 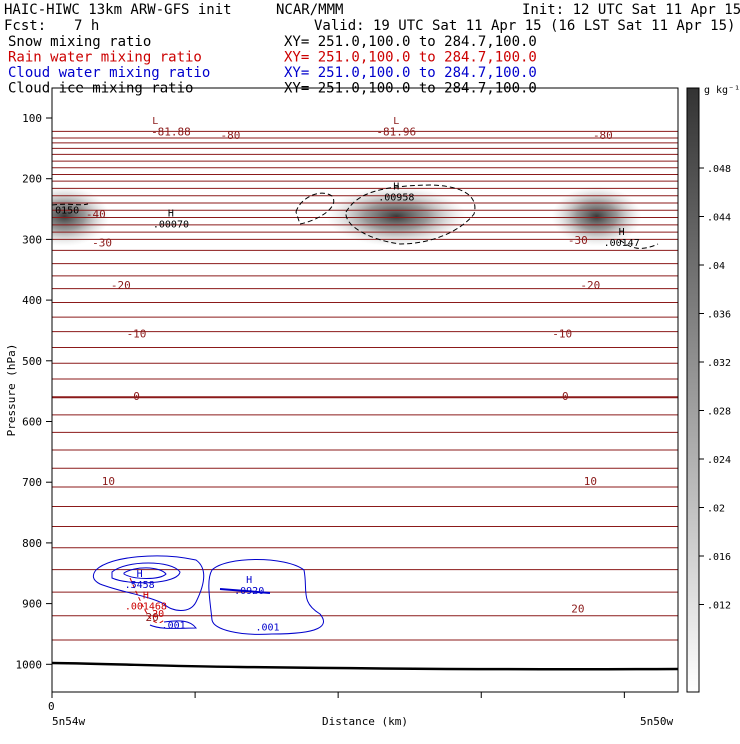 I want to click on y-tick-label: 600, so click(x=32, y=422).